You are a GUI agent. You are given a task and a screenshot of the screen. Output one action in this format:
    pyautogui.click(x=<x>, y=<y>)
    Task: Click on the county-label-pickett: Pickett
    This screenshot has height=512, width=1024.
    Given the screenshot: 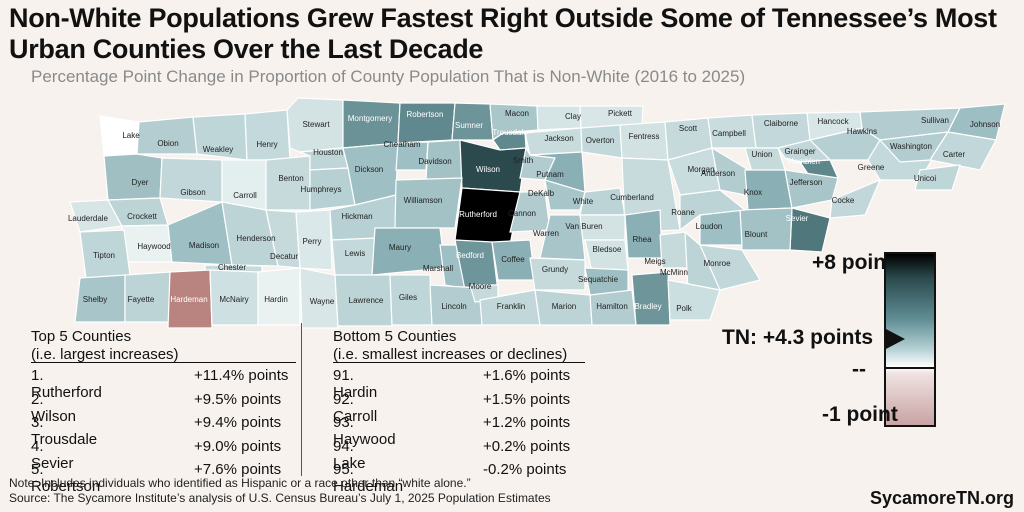 What is the action you would take?
    pyautogui.click(x=620, y=113)
    